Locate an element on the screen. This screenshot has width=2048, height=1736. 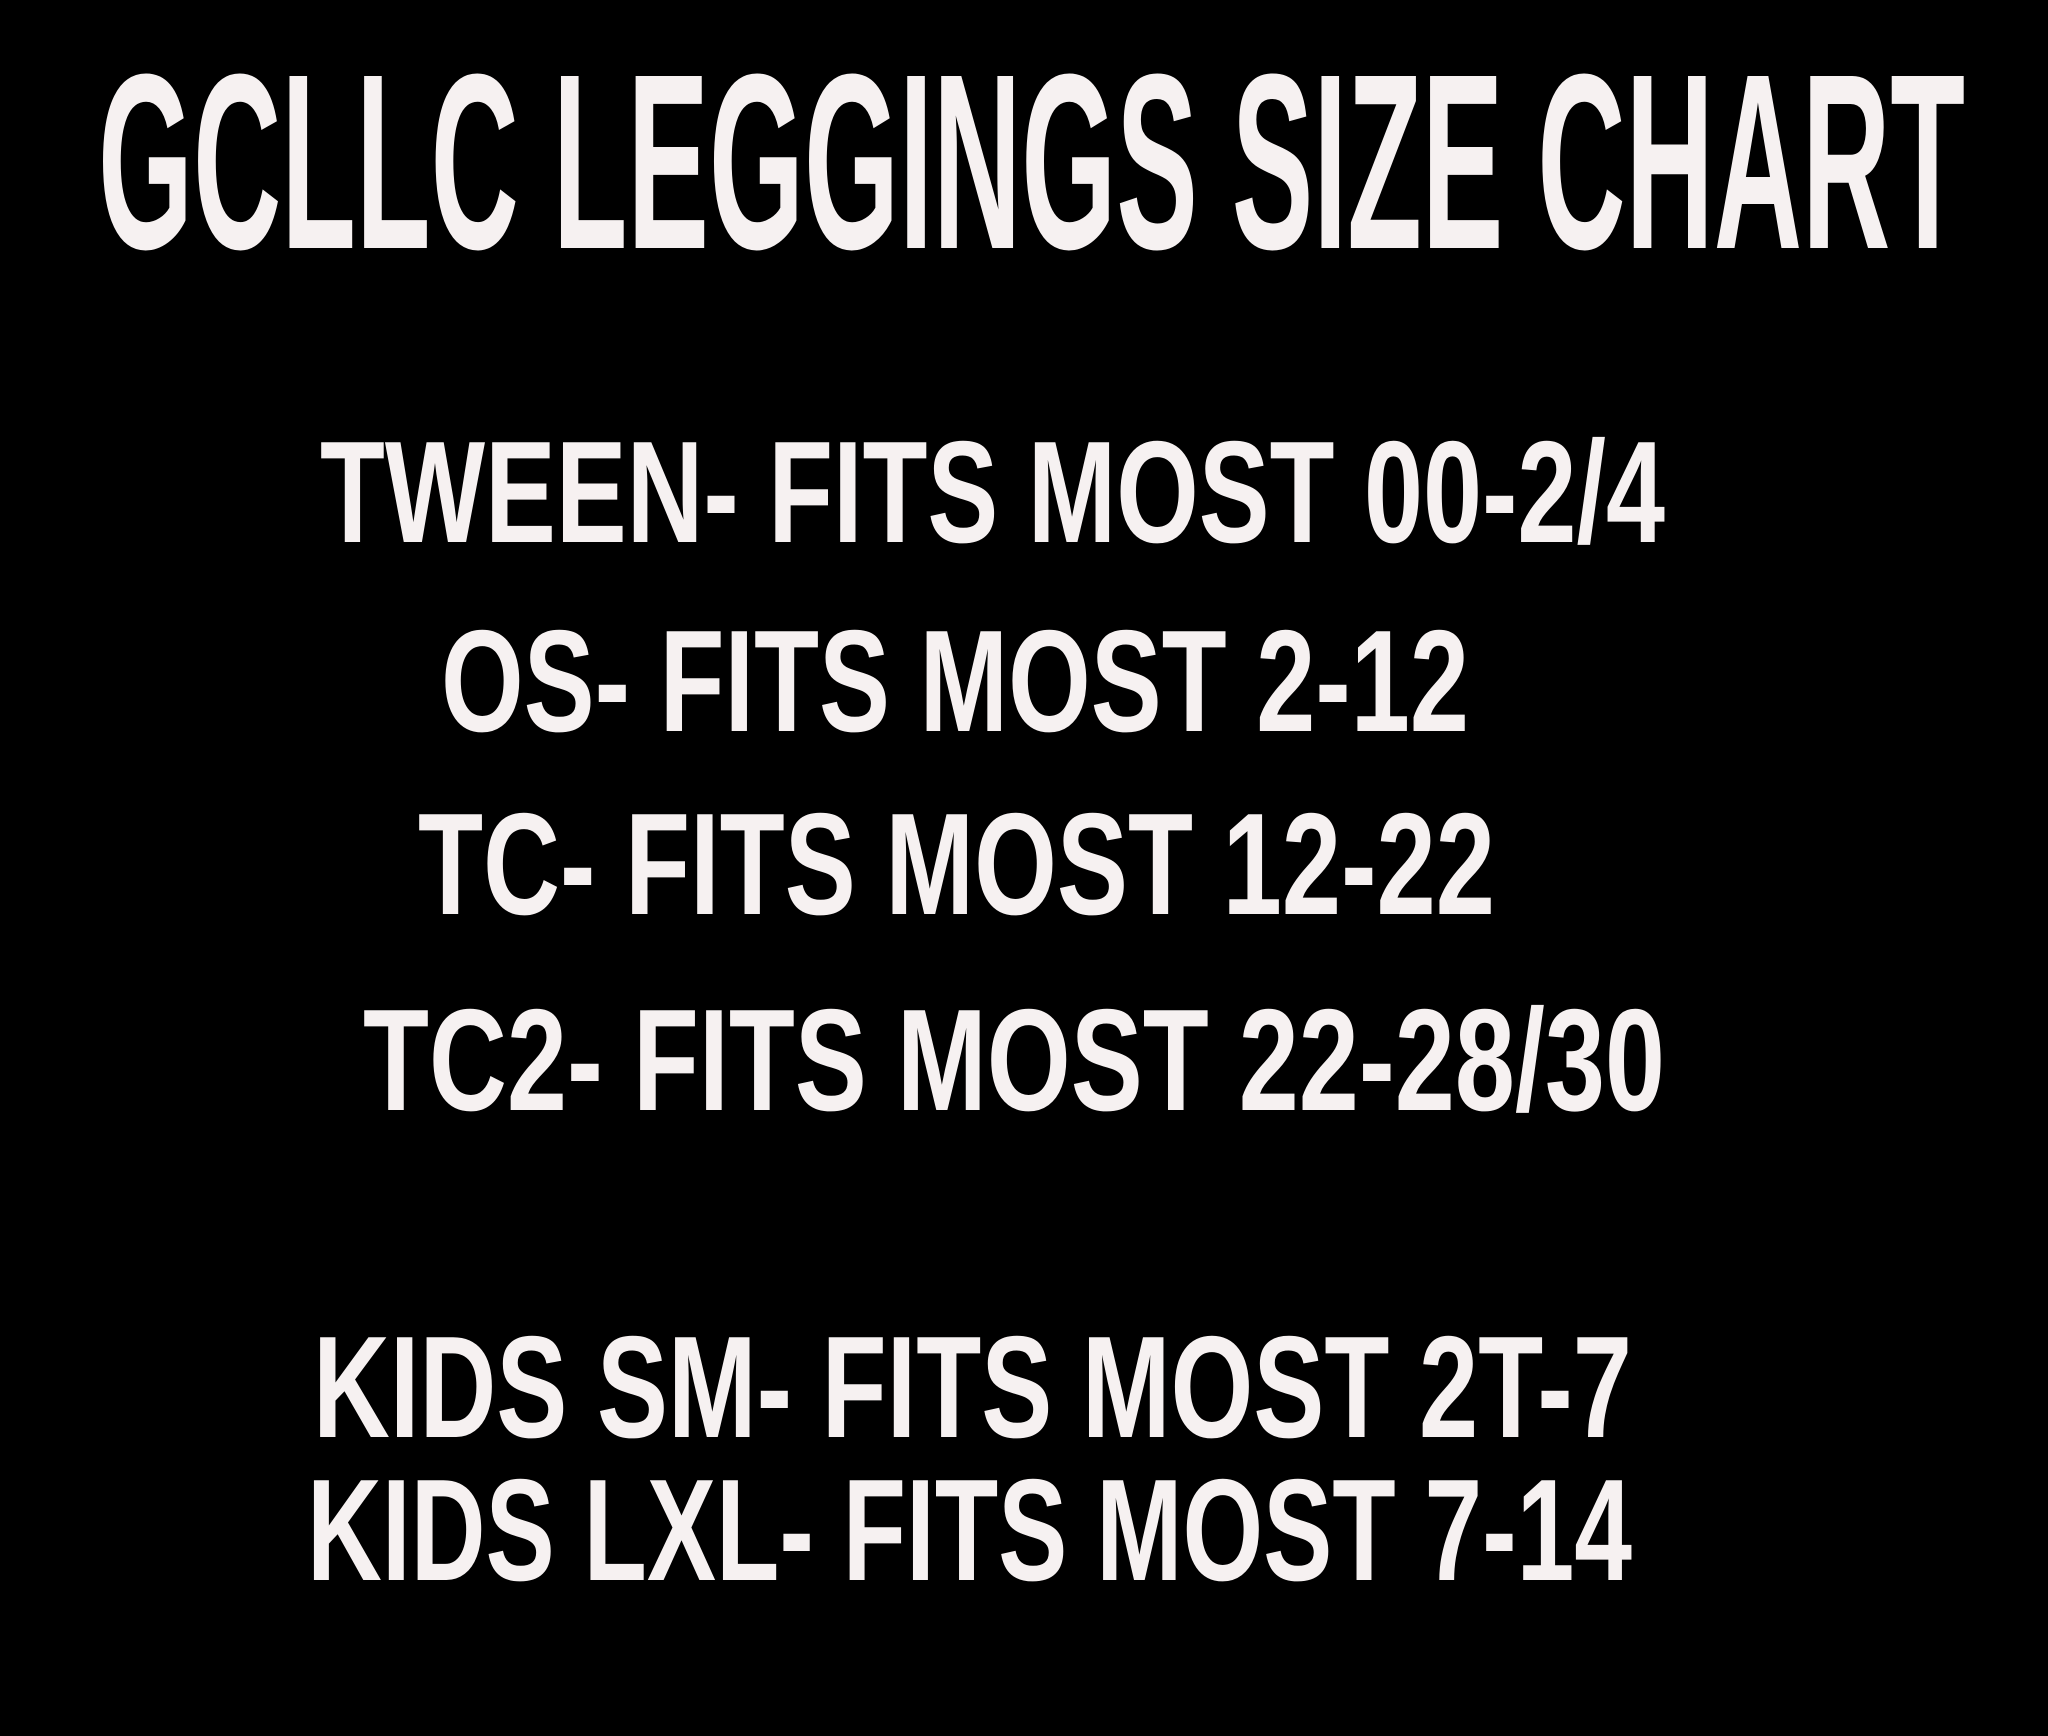
size-line-kids-lxl: KIDS LXL- FITS MOST 7-14 is located at coordinates (969, 1530).